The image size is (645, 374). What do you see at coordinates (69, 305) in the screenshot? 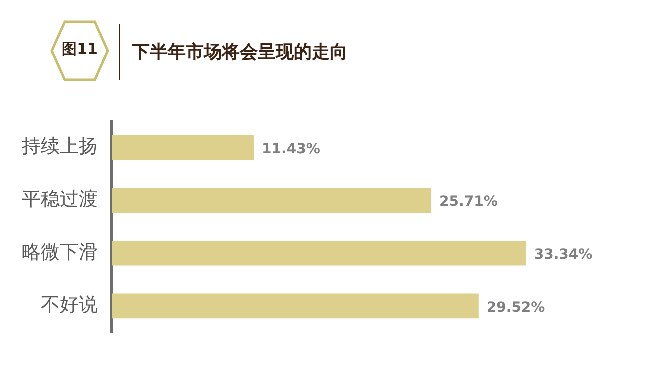
I see `y-tick-label: 不好说` at bounding box center [69, 305].